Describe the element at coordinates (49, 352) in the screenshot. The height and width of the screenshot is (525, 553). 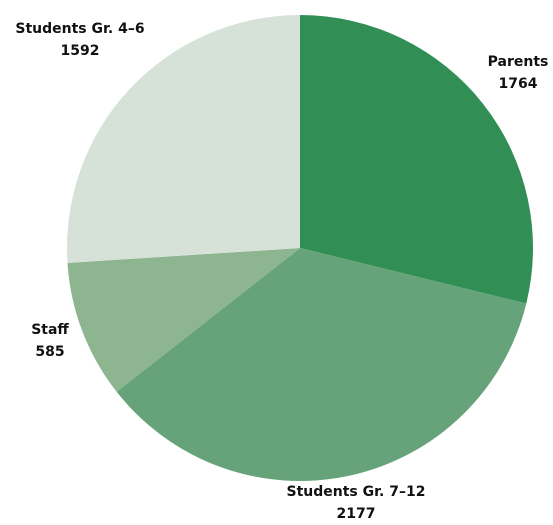
I see `slice-value: 585` at that location.